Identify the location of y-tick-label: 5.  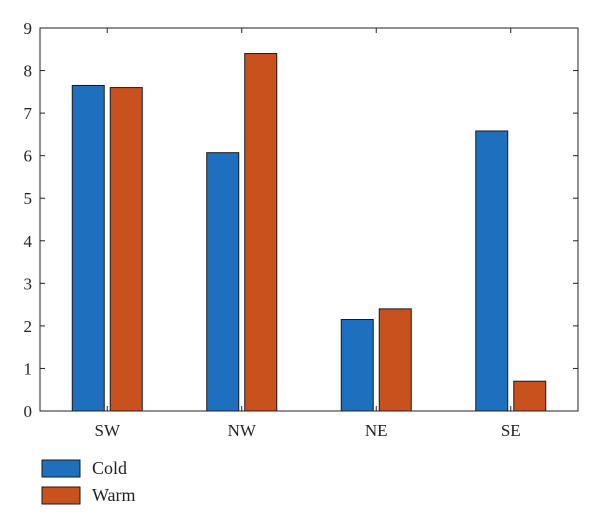
(28, 198).